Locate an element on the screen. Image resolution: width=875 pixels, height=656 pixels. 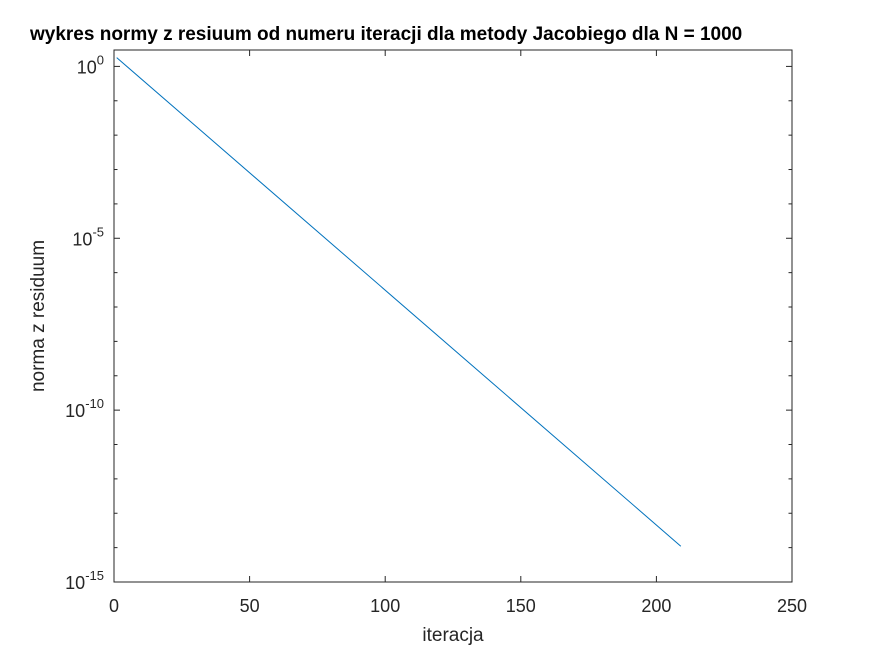
x-tick-label: 200 is located at coordinates (656, 606).